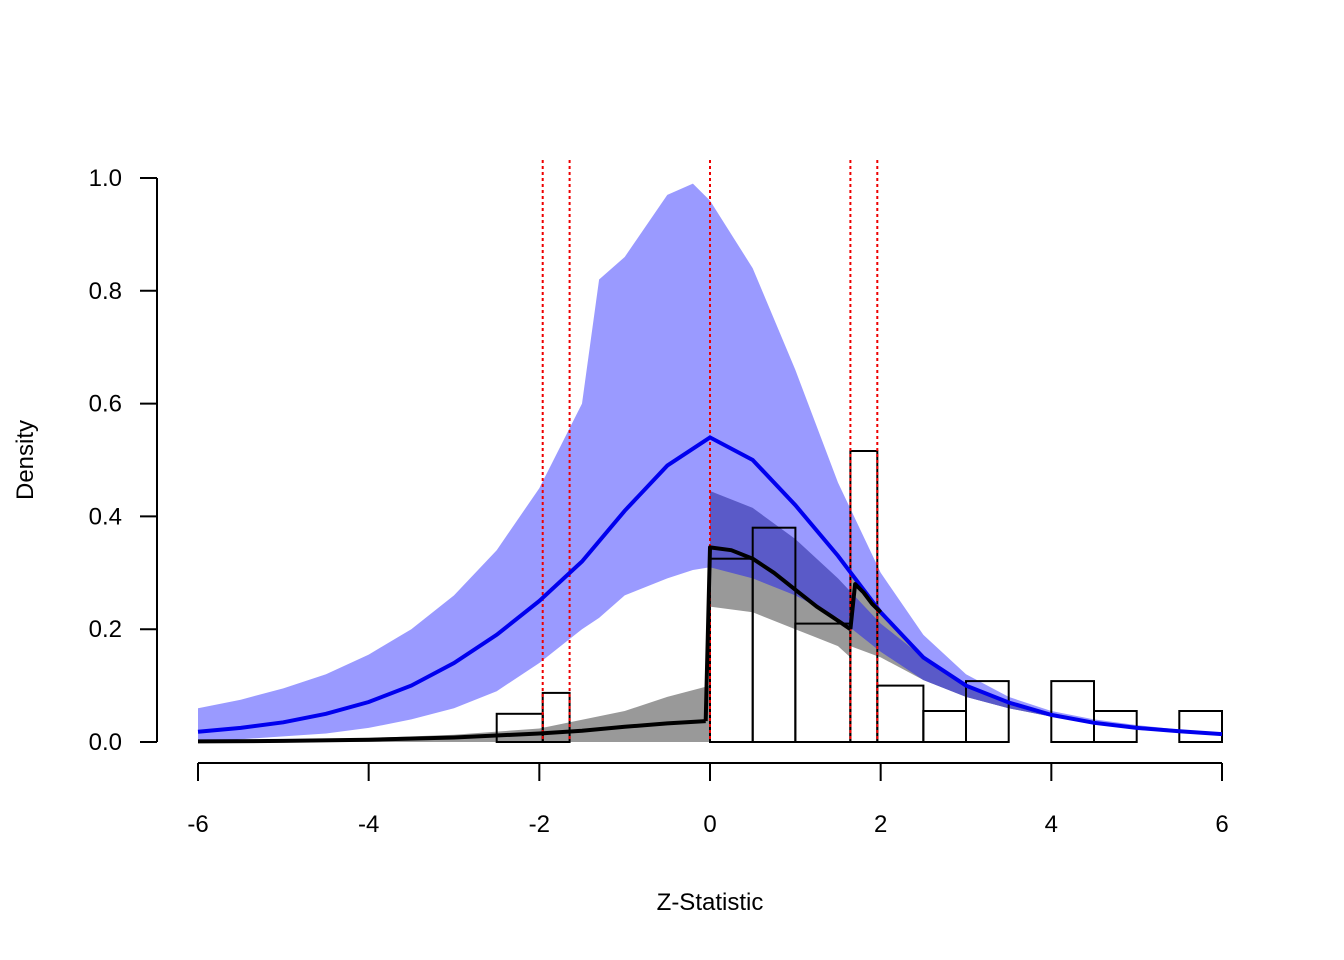 This screenshot has width=1344, height=960. Describe the element at coordinates (105, 404) in the screenshot. I see `y-tick-label-3: 0.6` at that location.